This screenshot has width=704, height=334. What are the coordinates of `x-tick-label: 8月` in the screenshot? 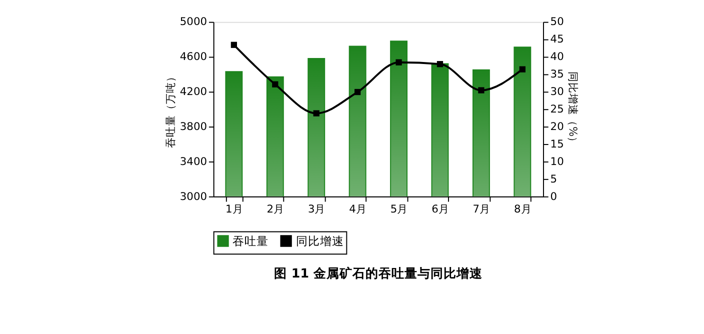 It's located at (523, 209).